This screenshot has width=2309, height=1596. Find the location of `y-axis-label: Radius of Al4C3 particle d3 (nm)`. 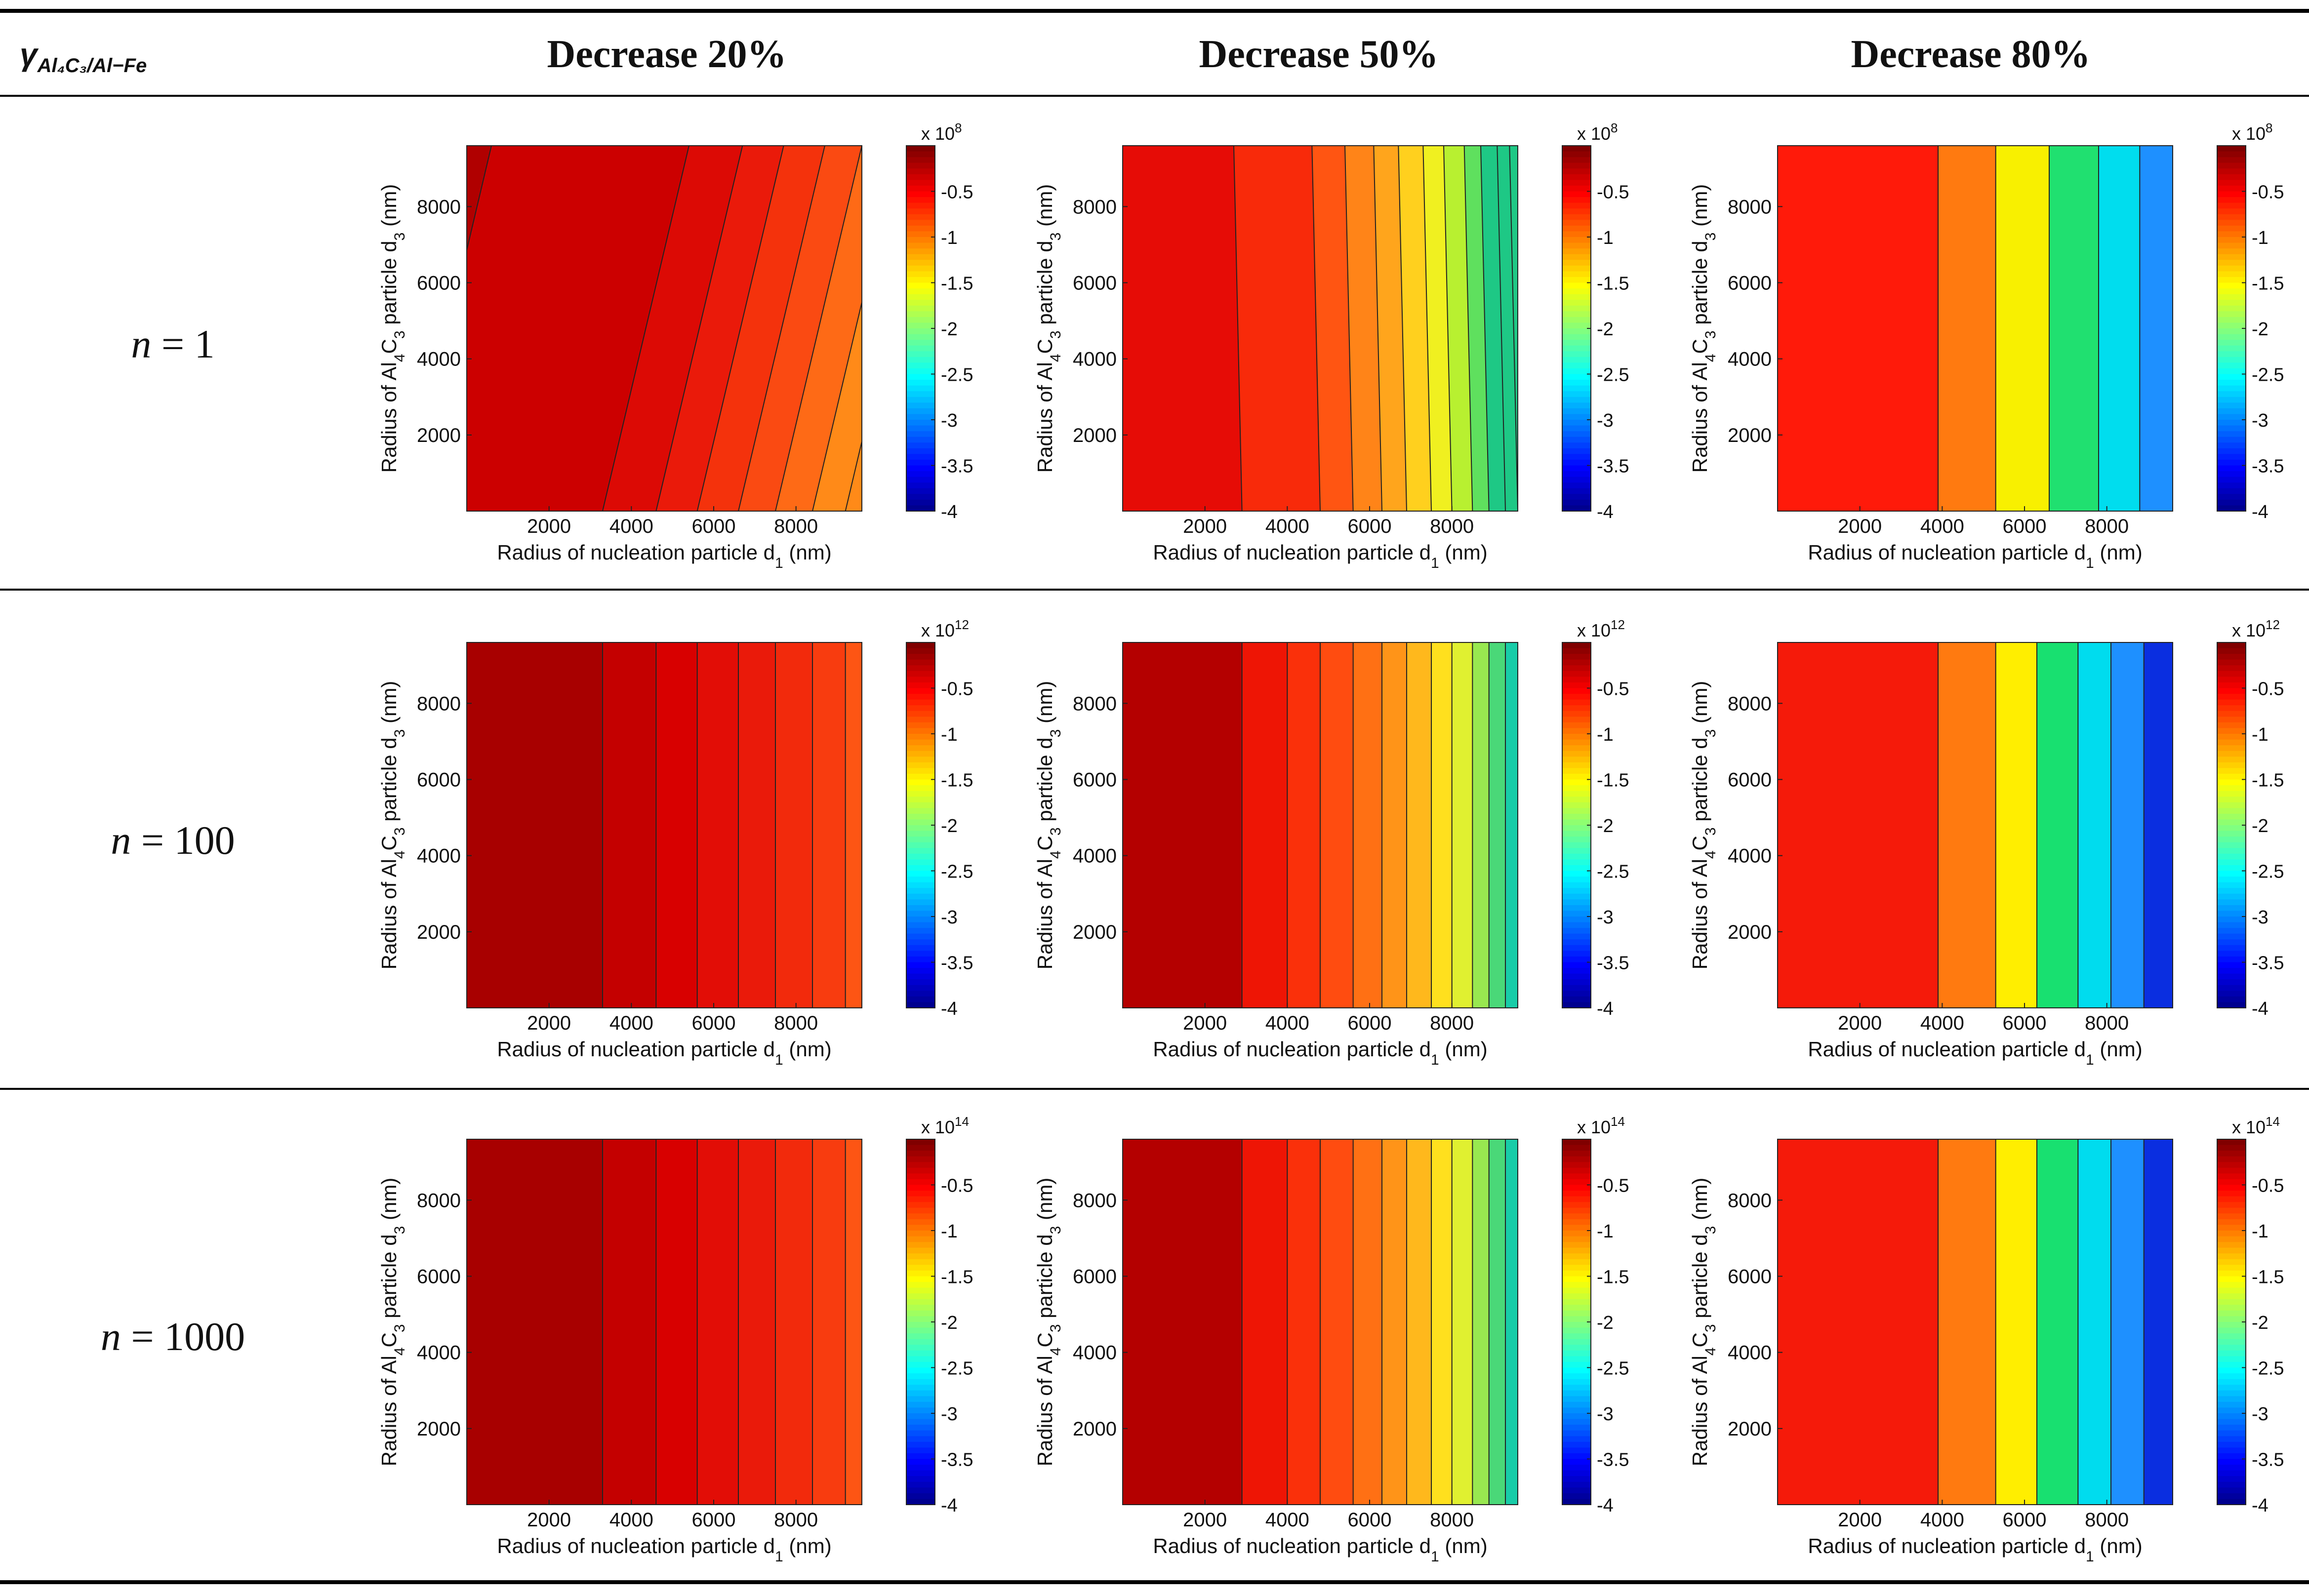

y-axis-label: Radius of Al4C3 particle d3 (nm) is located at coordinates (1049, 825).